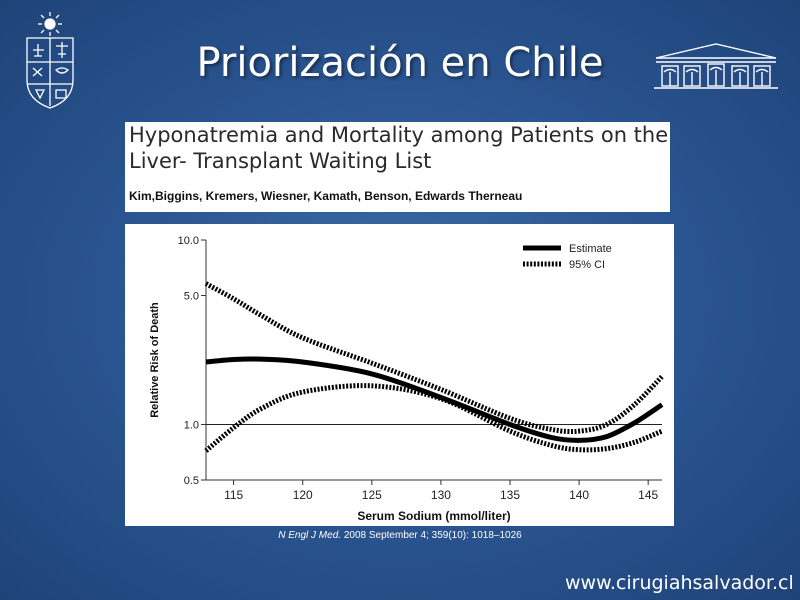 Image resolution: width=800 pixels, height=600 pixels. What do you see at coordinates (510, 495) in the screenshot?
I see `x-tick-label: 135` at bounding box center [510, 495].